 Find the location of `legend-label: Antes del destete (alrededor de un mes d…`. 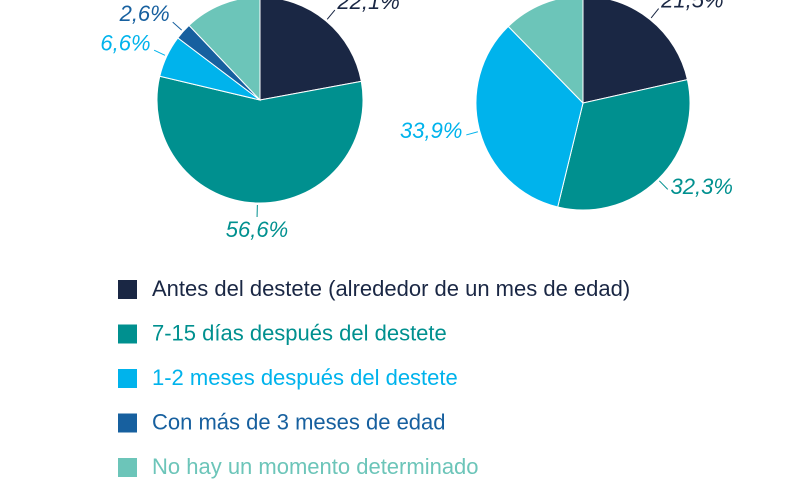

legend-label: Antes del destete (alrededor de un mes d… is located at coordinates (391, 288).